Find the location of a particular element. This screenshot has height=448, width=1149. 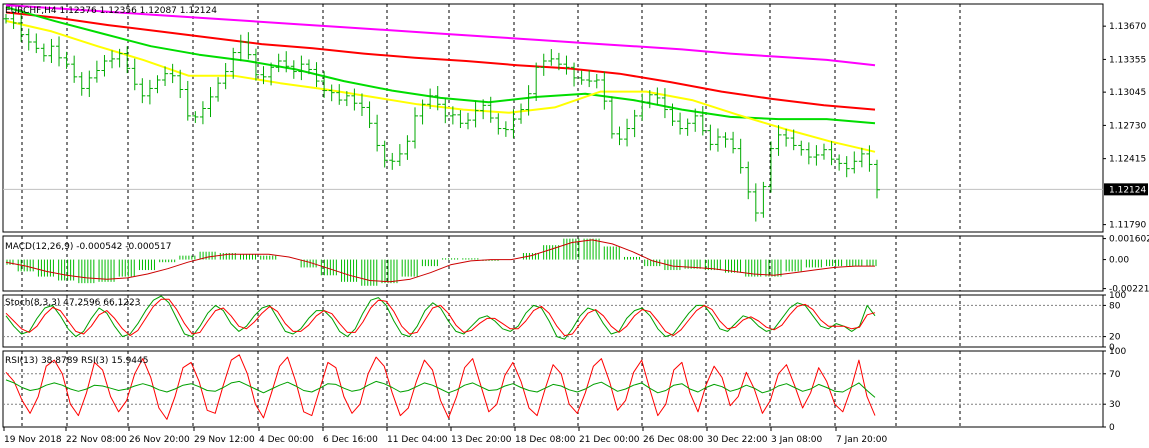

stoch-frame is located at coordinates (553, 321).